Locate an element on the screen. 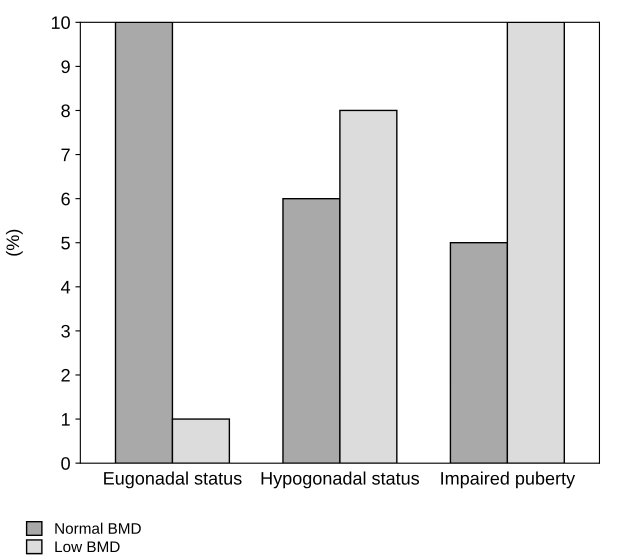 The width and height of the screenshot is (618, 558). y-tick-label: 3 is located at coordinates (65, 331).